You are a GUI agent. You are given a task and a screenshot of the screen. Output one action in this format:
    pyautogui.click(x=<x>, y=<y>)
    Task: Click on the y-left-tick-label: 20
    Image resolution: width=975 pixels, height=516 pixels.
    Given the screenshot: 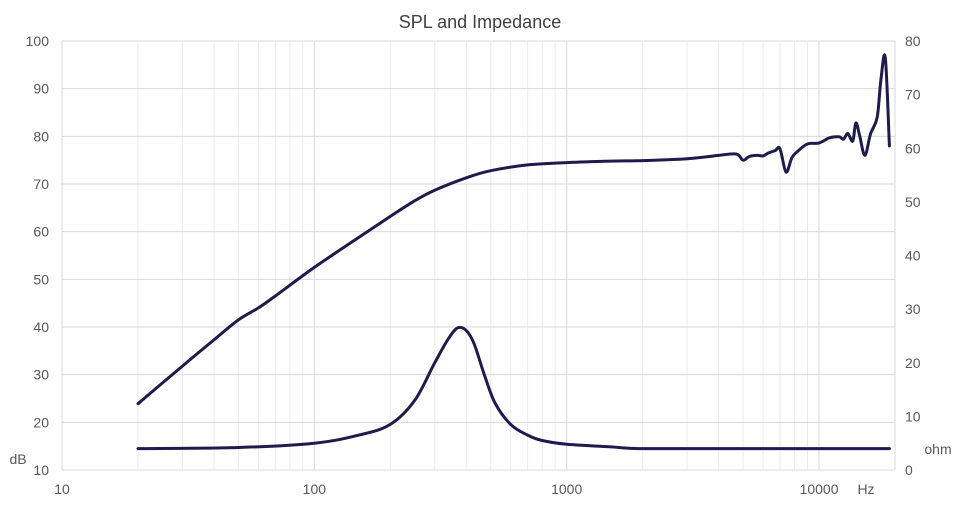 What is the action you would take?
    pyautogui.click(x=41, y=422)
    